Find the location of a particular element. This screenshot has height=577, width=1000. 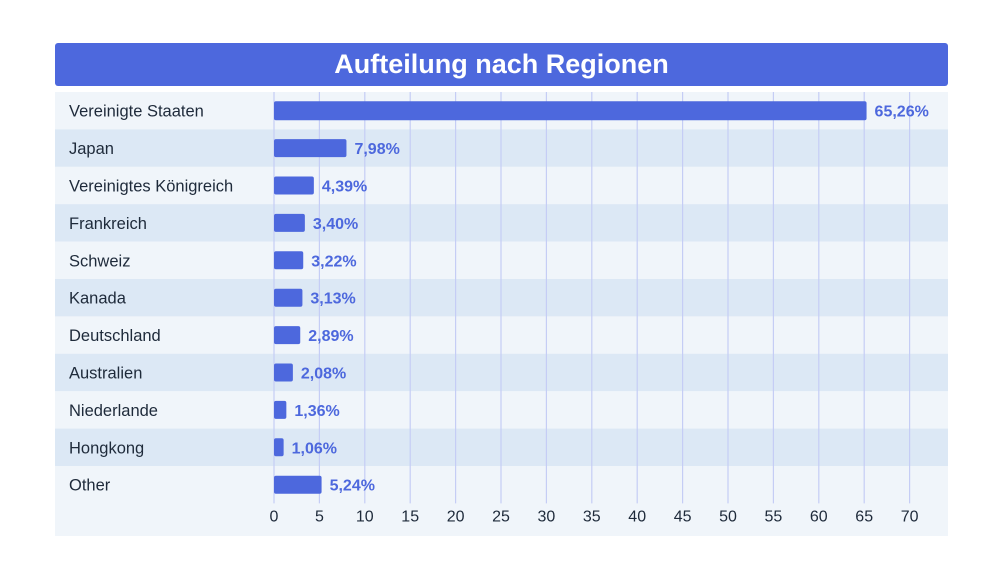

x-tick-label: 35 is located at coordinates (592, 516).